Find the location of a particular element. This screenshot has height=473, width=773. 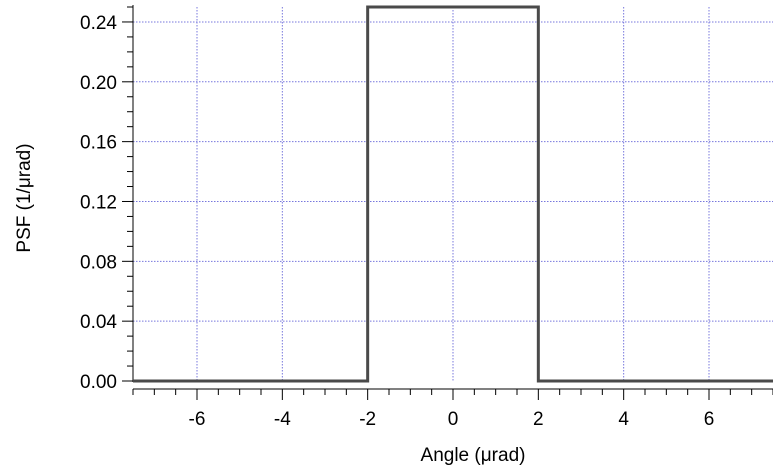

x-tick-label: -4 is located at coordinates (282, 419).